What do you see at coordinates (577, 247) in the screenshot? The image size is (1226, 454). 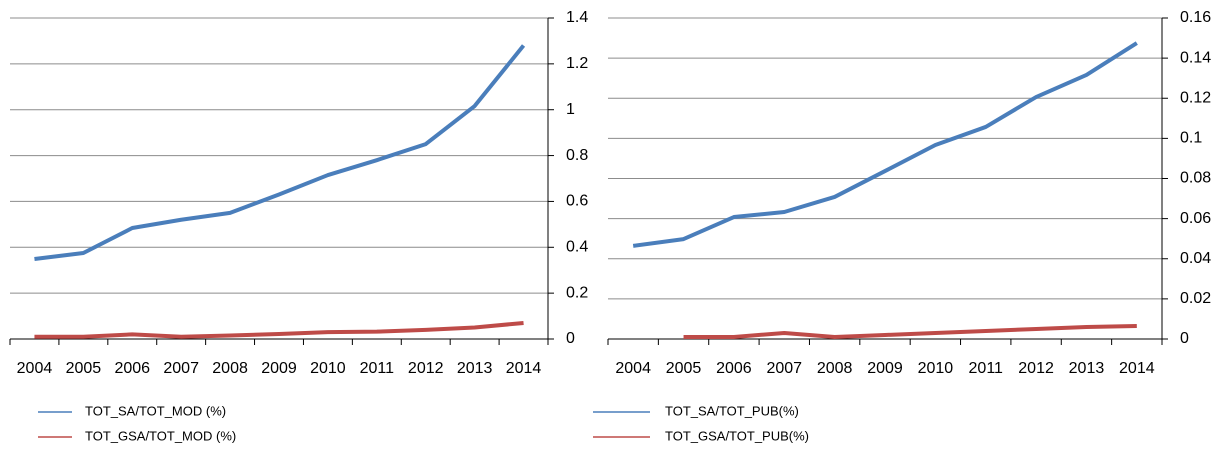 I see `y-tick-label: 0.4` at bounding box center [577, 247].